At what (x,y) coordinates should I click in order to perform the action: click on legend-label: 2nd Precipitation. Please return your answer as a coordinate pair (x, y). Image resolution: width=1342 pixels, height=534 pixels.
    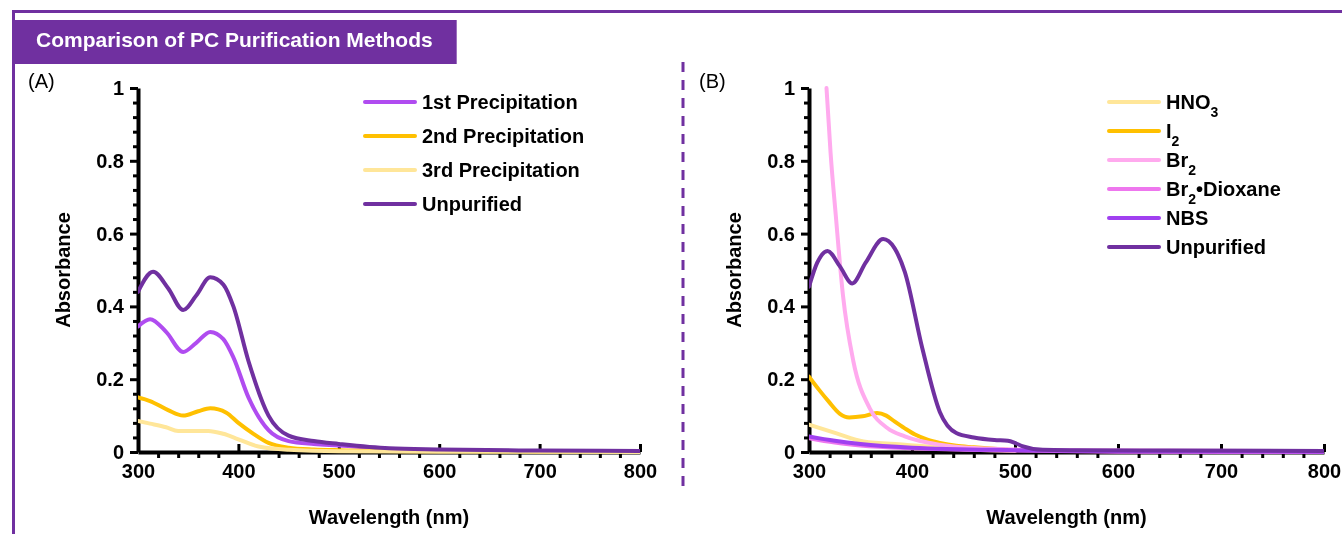
    Looking at the image, I should click on (503, 136).